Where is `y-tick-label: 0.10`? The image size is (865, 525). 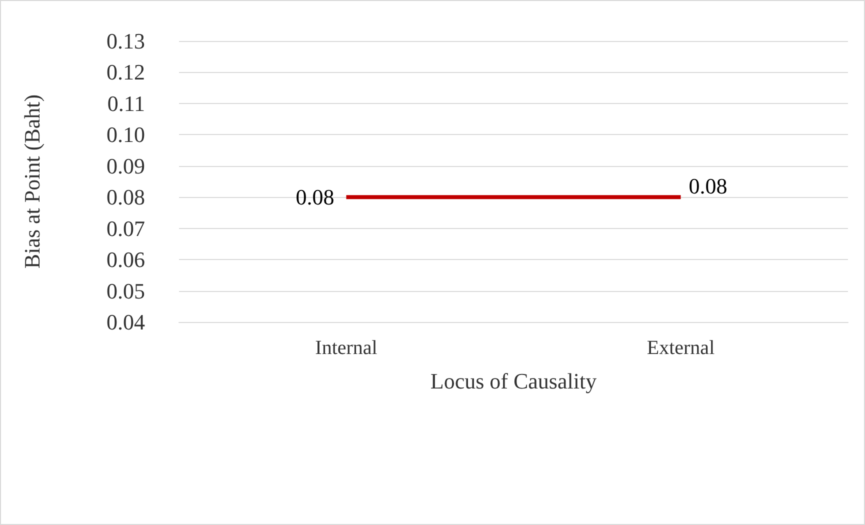 y-tick-label: 0.10 is located at coordinates (125, 135).